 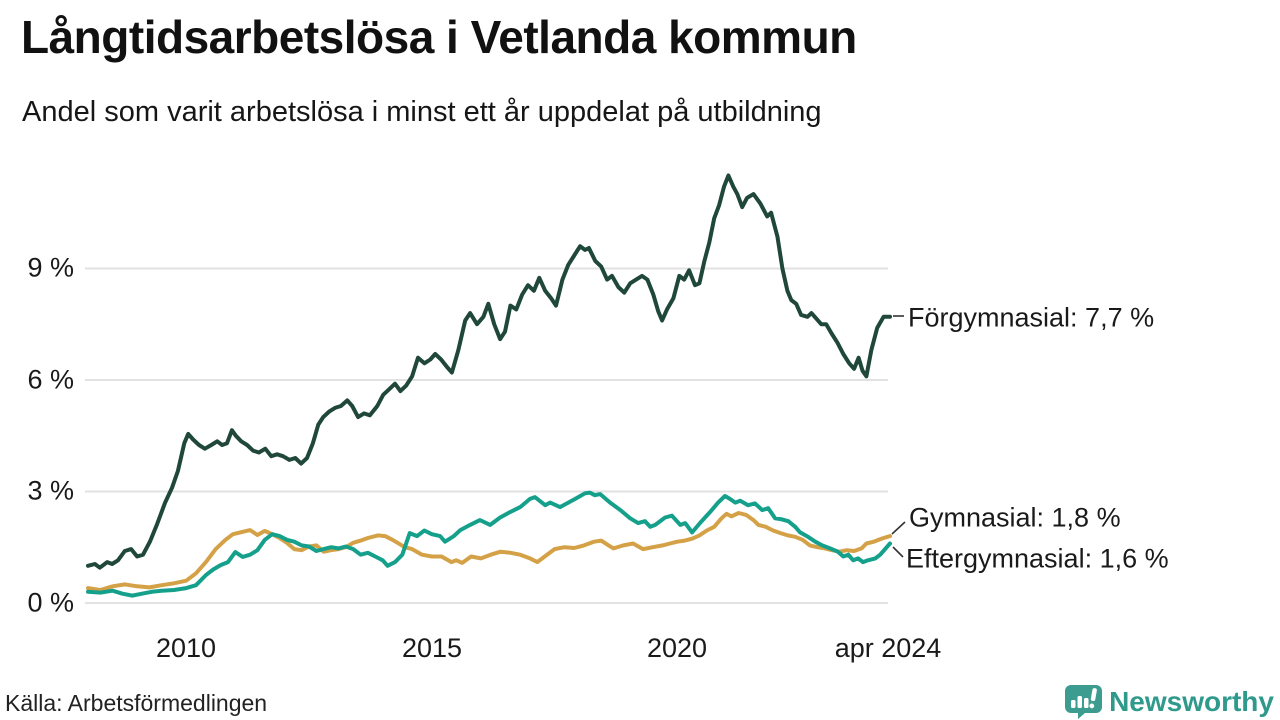 What do you see at coordinates (898, 552) in the screenshot?
I see `callout-connector-eftergymnasial` at bounding box center [898, 552].